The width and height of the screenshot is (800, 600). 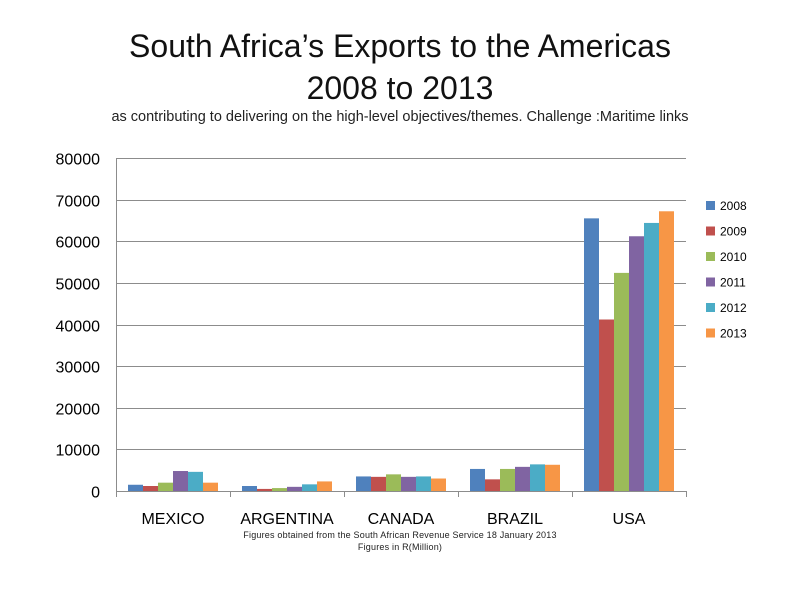 What do you see at coordinates (606, 405) in the screenshot?
I see `bar-usa-2009` at bounding box center [606, 405].